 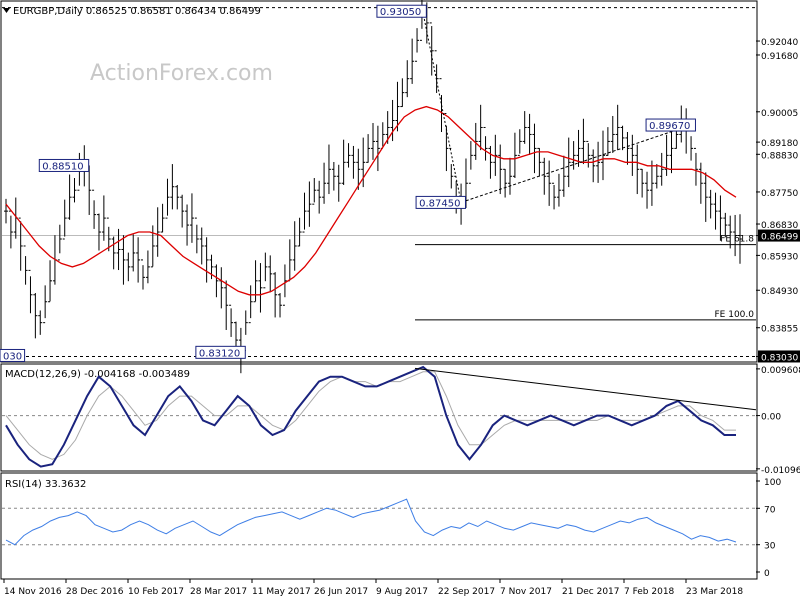 I want to click on price-axis-label: 0.83030, so click(x=779, y=358).